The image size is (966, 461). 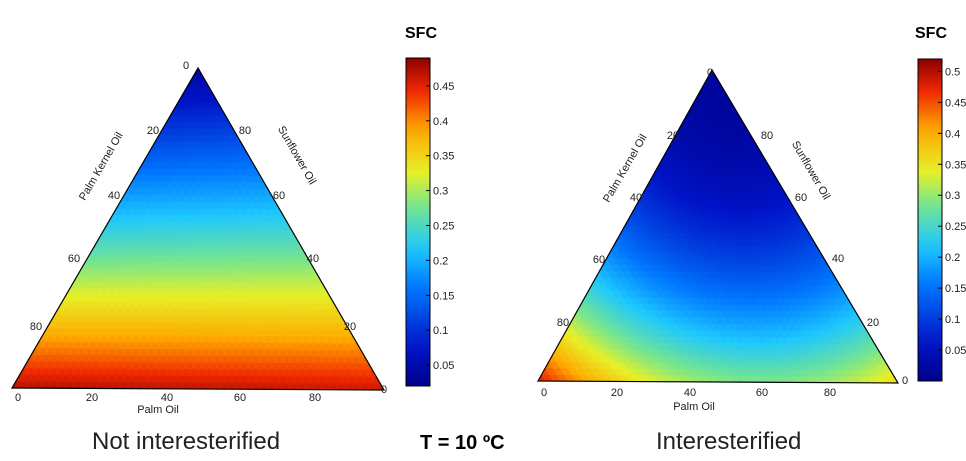 I want to click on colorbar-tick-label: 0.5, so click(x=952, y=72).